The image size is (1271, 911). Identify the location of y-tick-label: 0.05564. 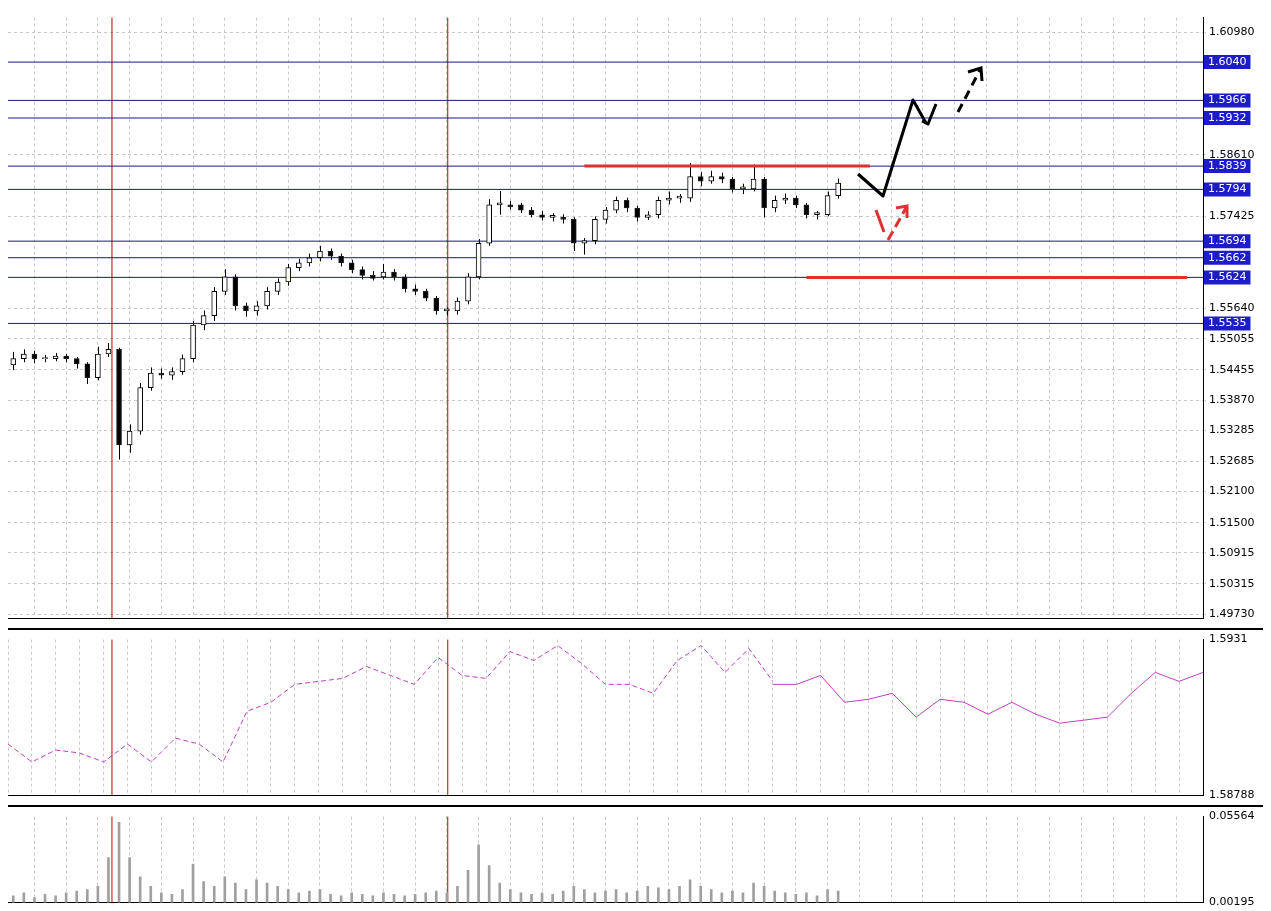
(1232, 816).